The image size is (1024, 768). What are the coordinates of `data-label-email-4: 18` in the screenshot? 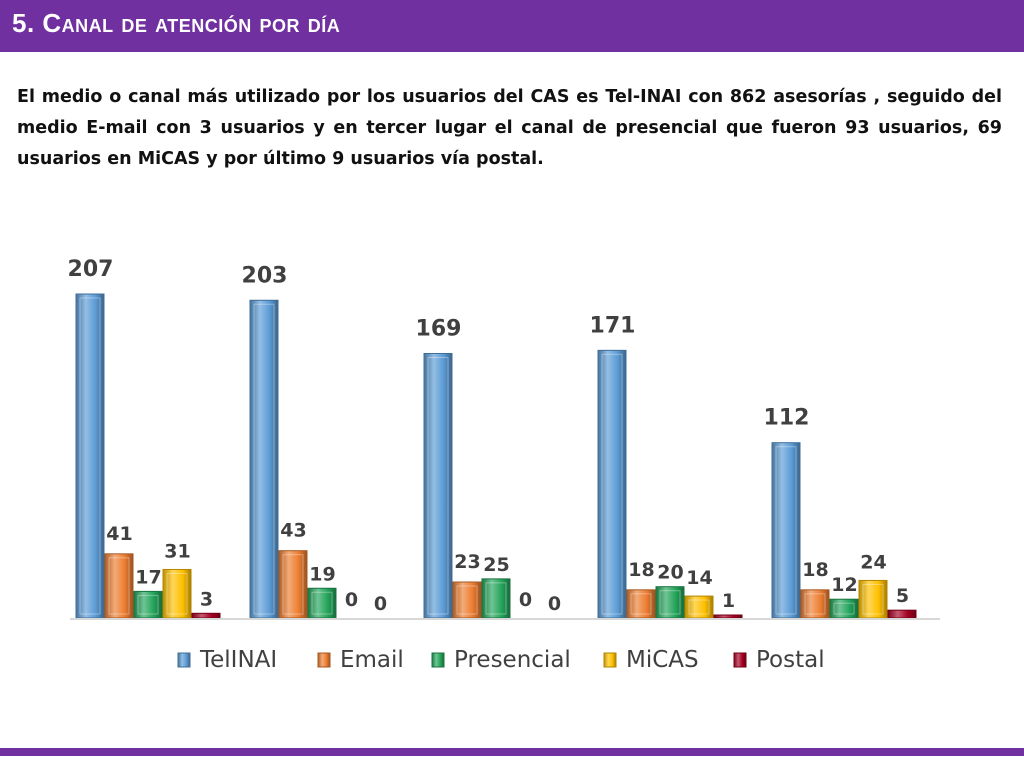 It's located at (641, 570).